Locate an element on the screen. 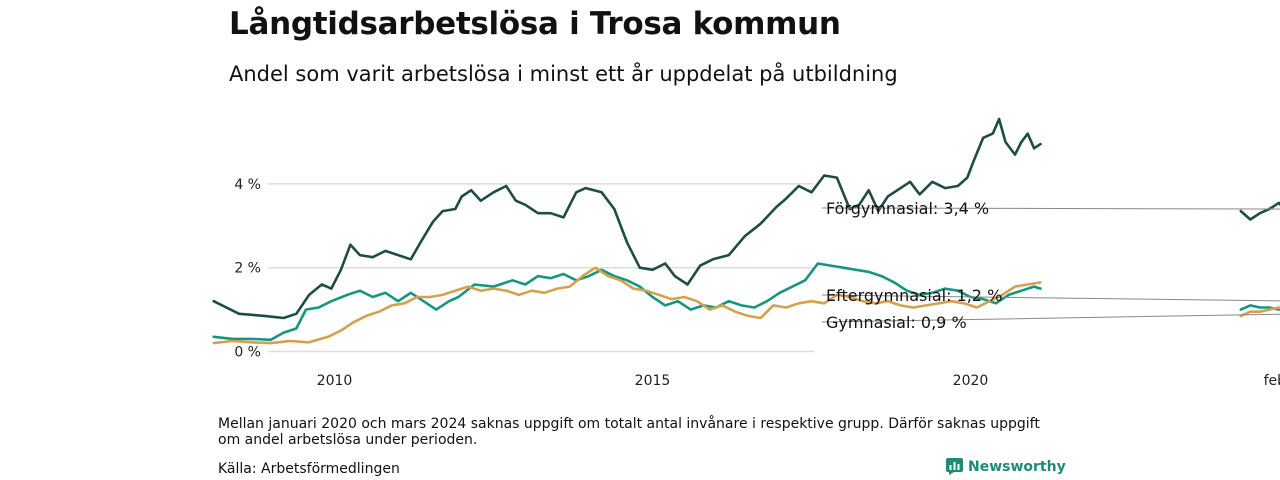  newsworthy-bar-chart-icon is located at coordinates (954, 466).